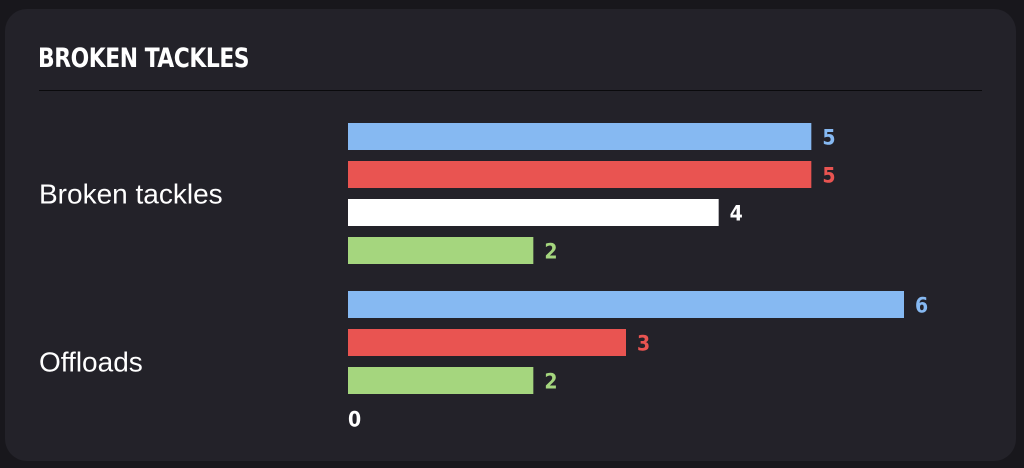  Describe the element at coordinates (354, 420) in the screenshot. I see `bar-value-label: 0` at that location.